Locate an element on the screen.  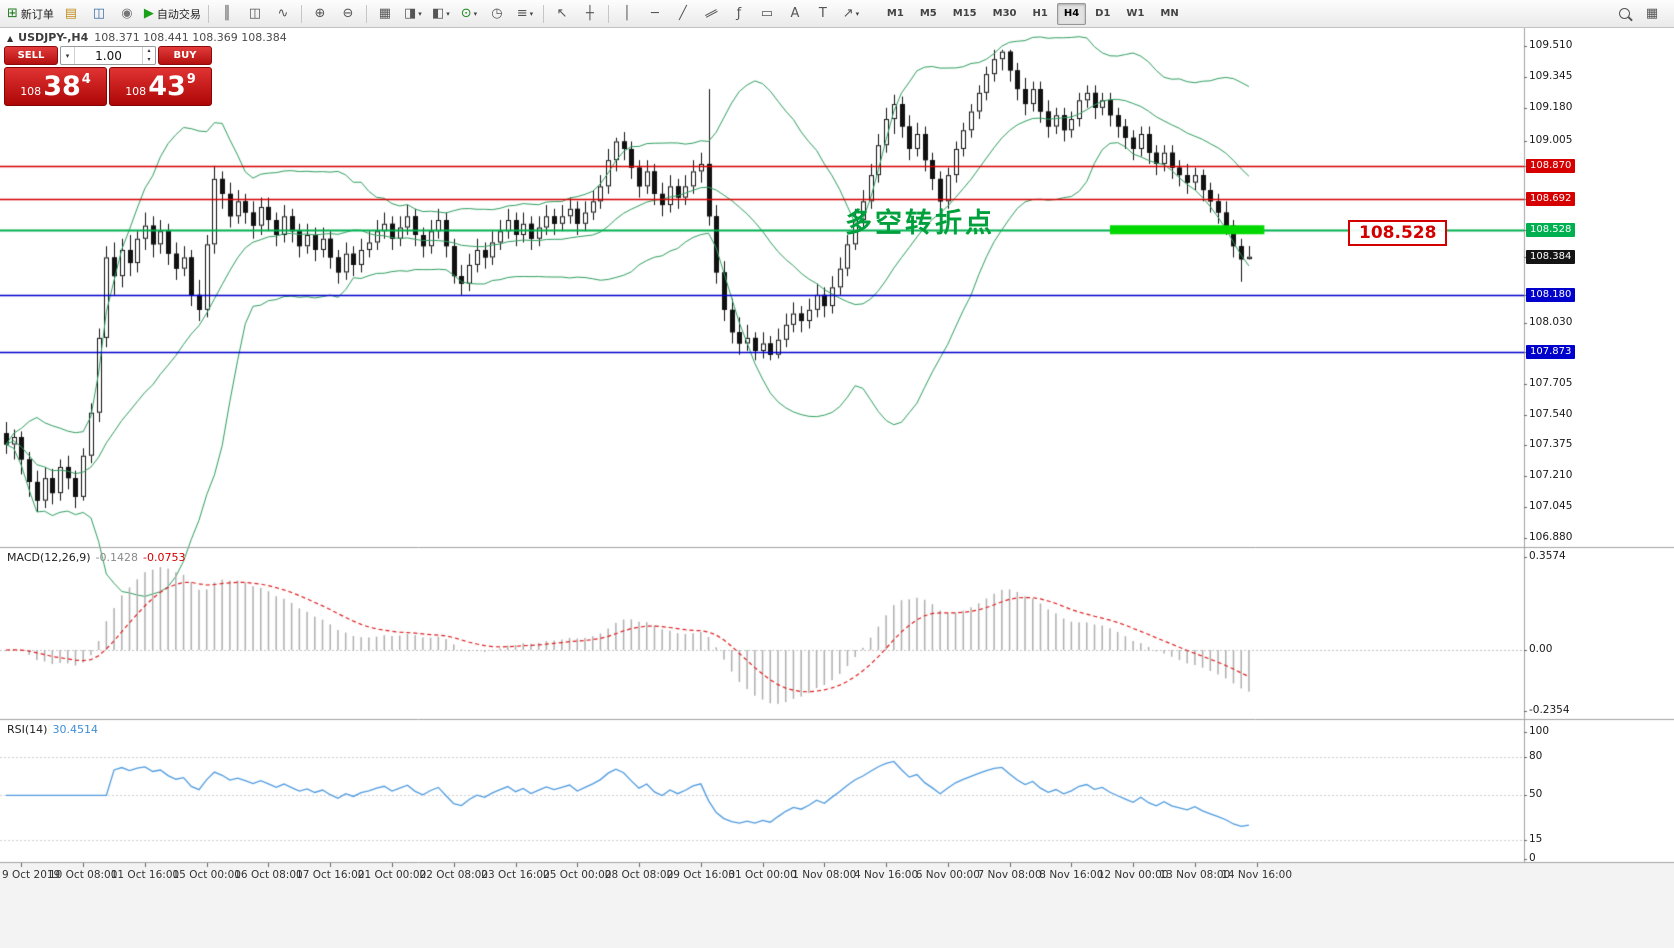
time-axis-label: 11 Oct 16:00 is located at coordinates (145, 875).